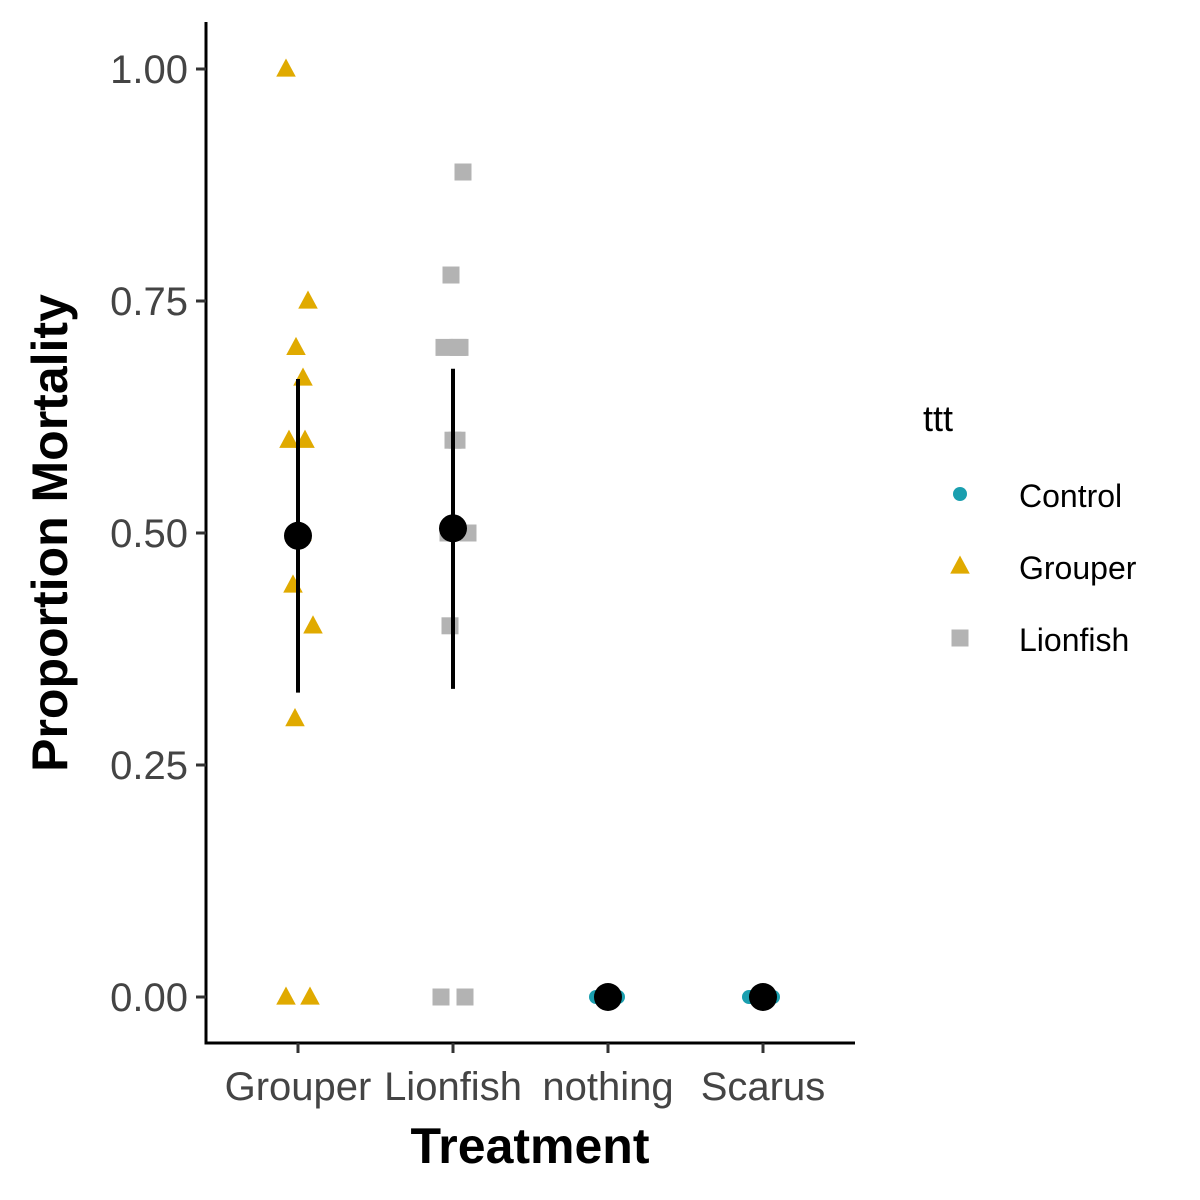 The image size is (1200, 1200). What do you see at coordinates (607, 1087) in the screenshot?
I see `x-tick-label: nothing` at bounding box center [607, 1087].